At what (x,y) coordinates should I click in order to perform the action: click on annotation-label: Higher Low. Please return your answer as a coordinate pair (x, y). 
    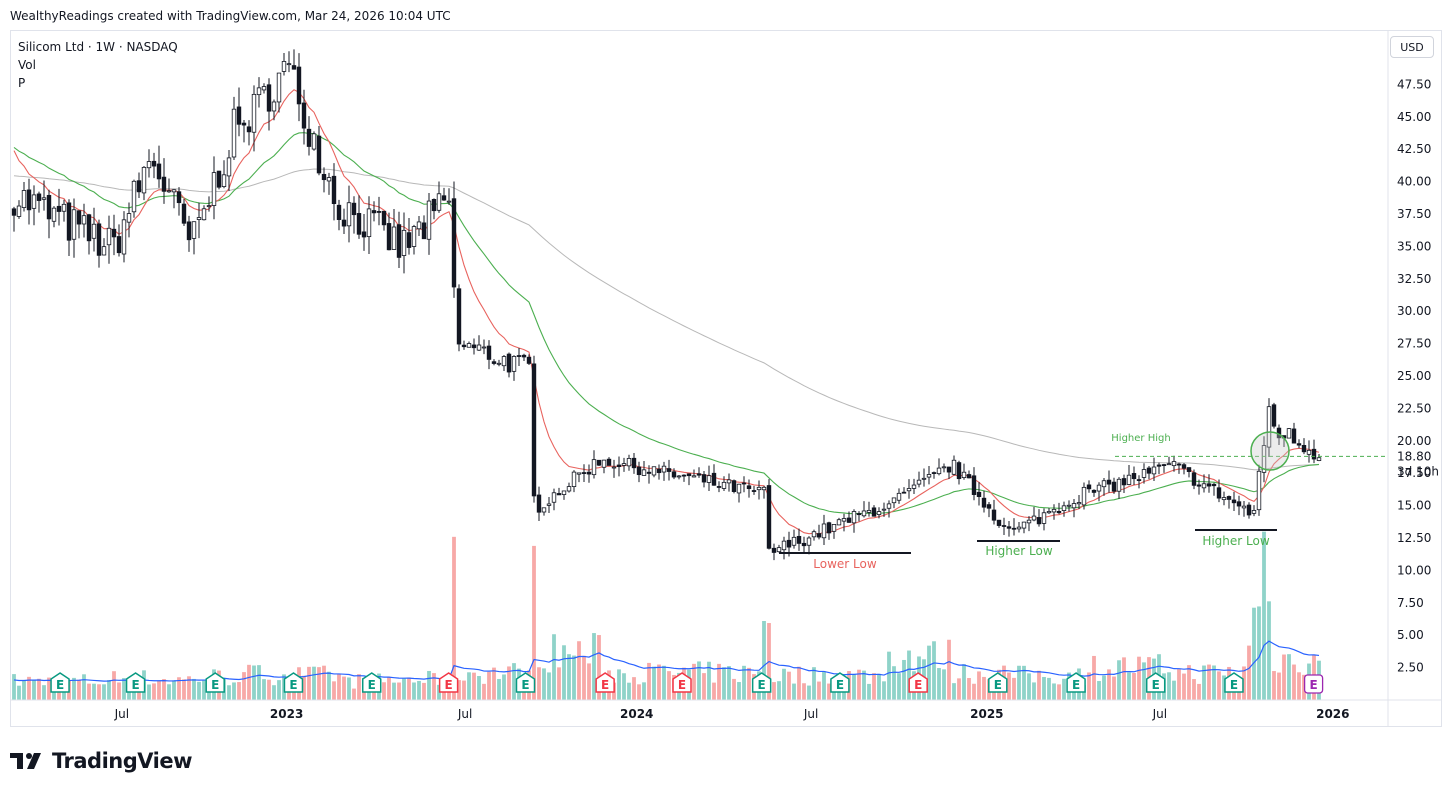
    Looking at the image, I should click on (1236, 541).